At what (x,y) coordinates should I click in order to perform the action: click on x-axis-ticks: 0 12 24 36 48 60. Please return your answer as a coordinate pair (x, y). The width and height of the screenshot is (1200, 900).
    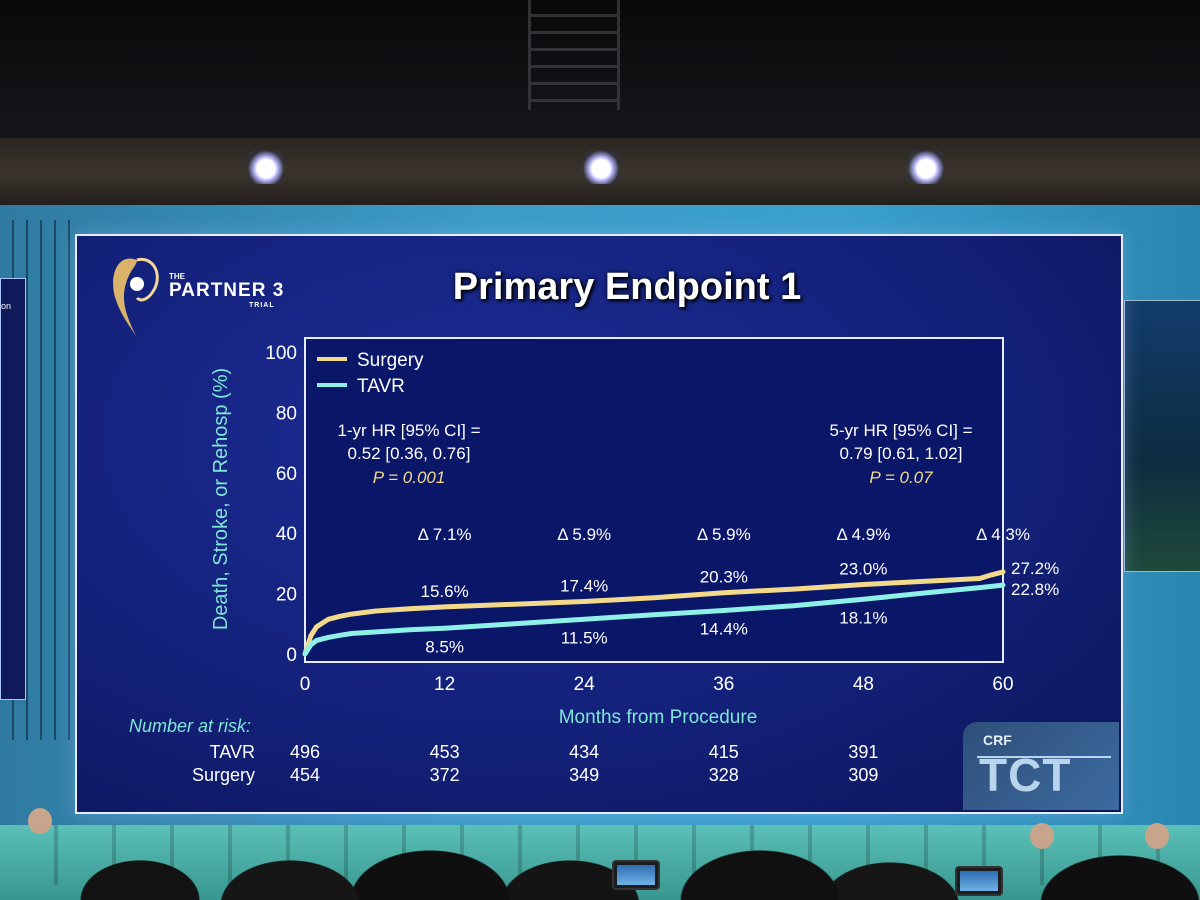
    Looking at the image, I should click on (657, 684).